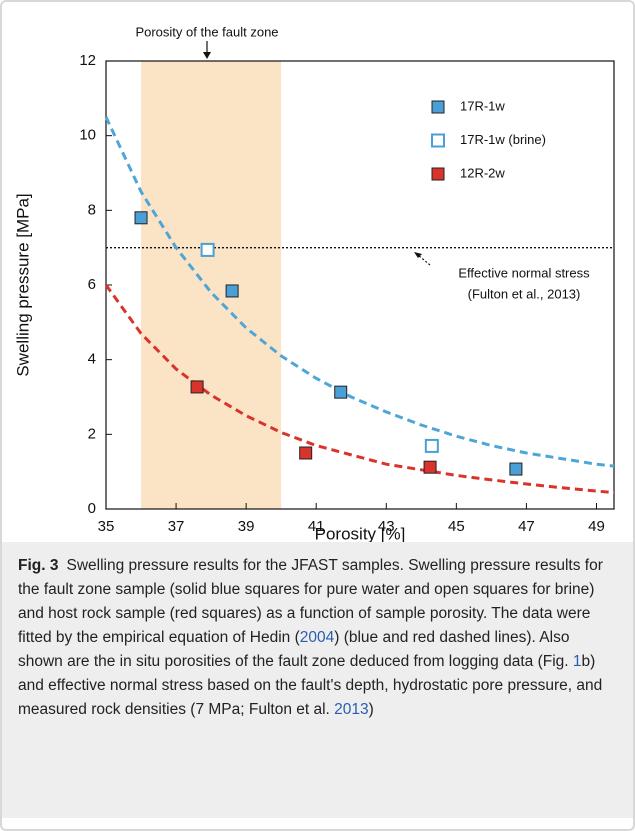 This screenshot has width=635, height=831. I want to click on x-tick-label: 41, so click(316, 526).